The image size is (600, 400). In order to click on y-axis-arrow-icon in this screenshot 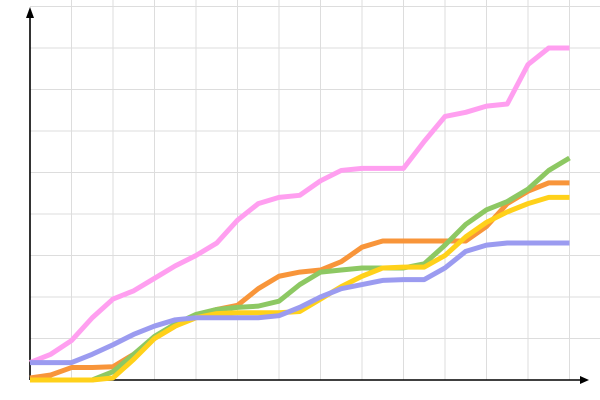, I will do `click(30, 12)`.